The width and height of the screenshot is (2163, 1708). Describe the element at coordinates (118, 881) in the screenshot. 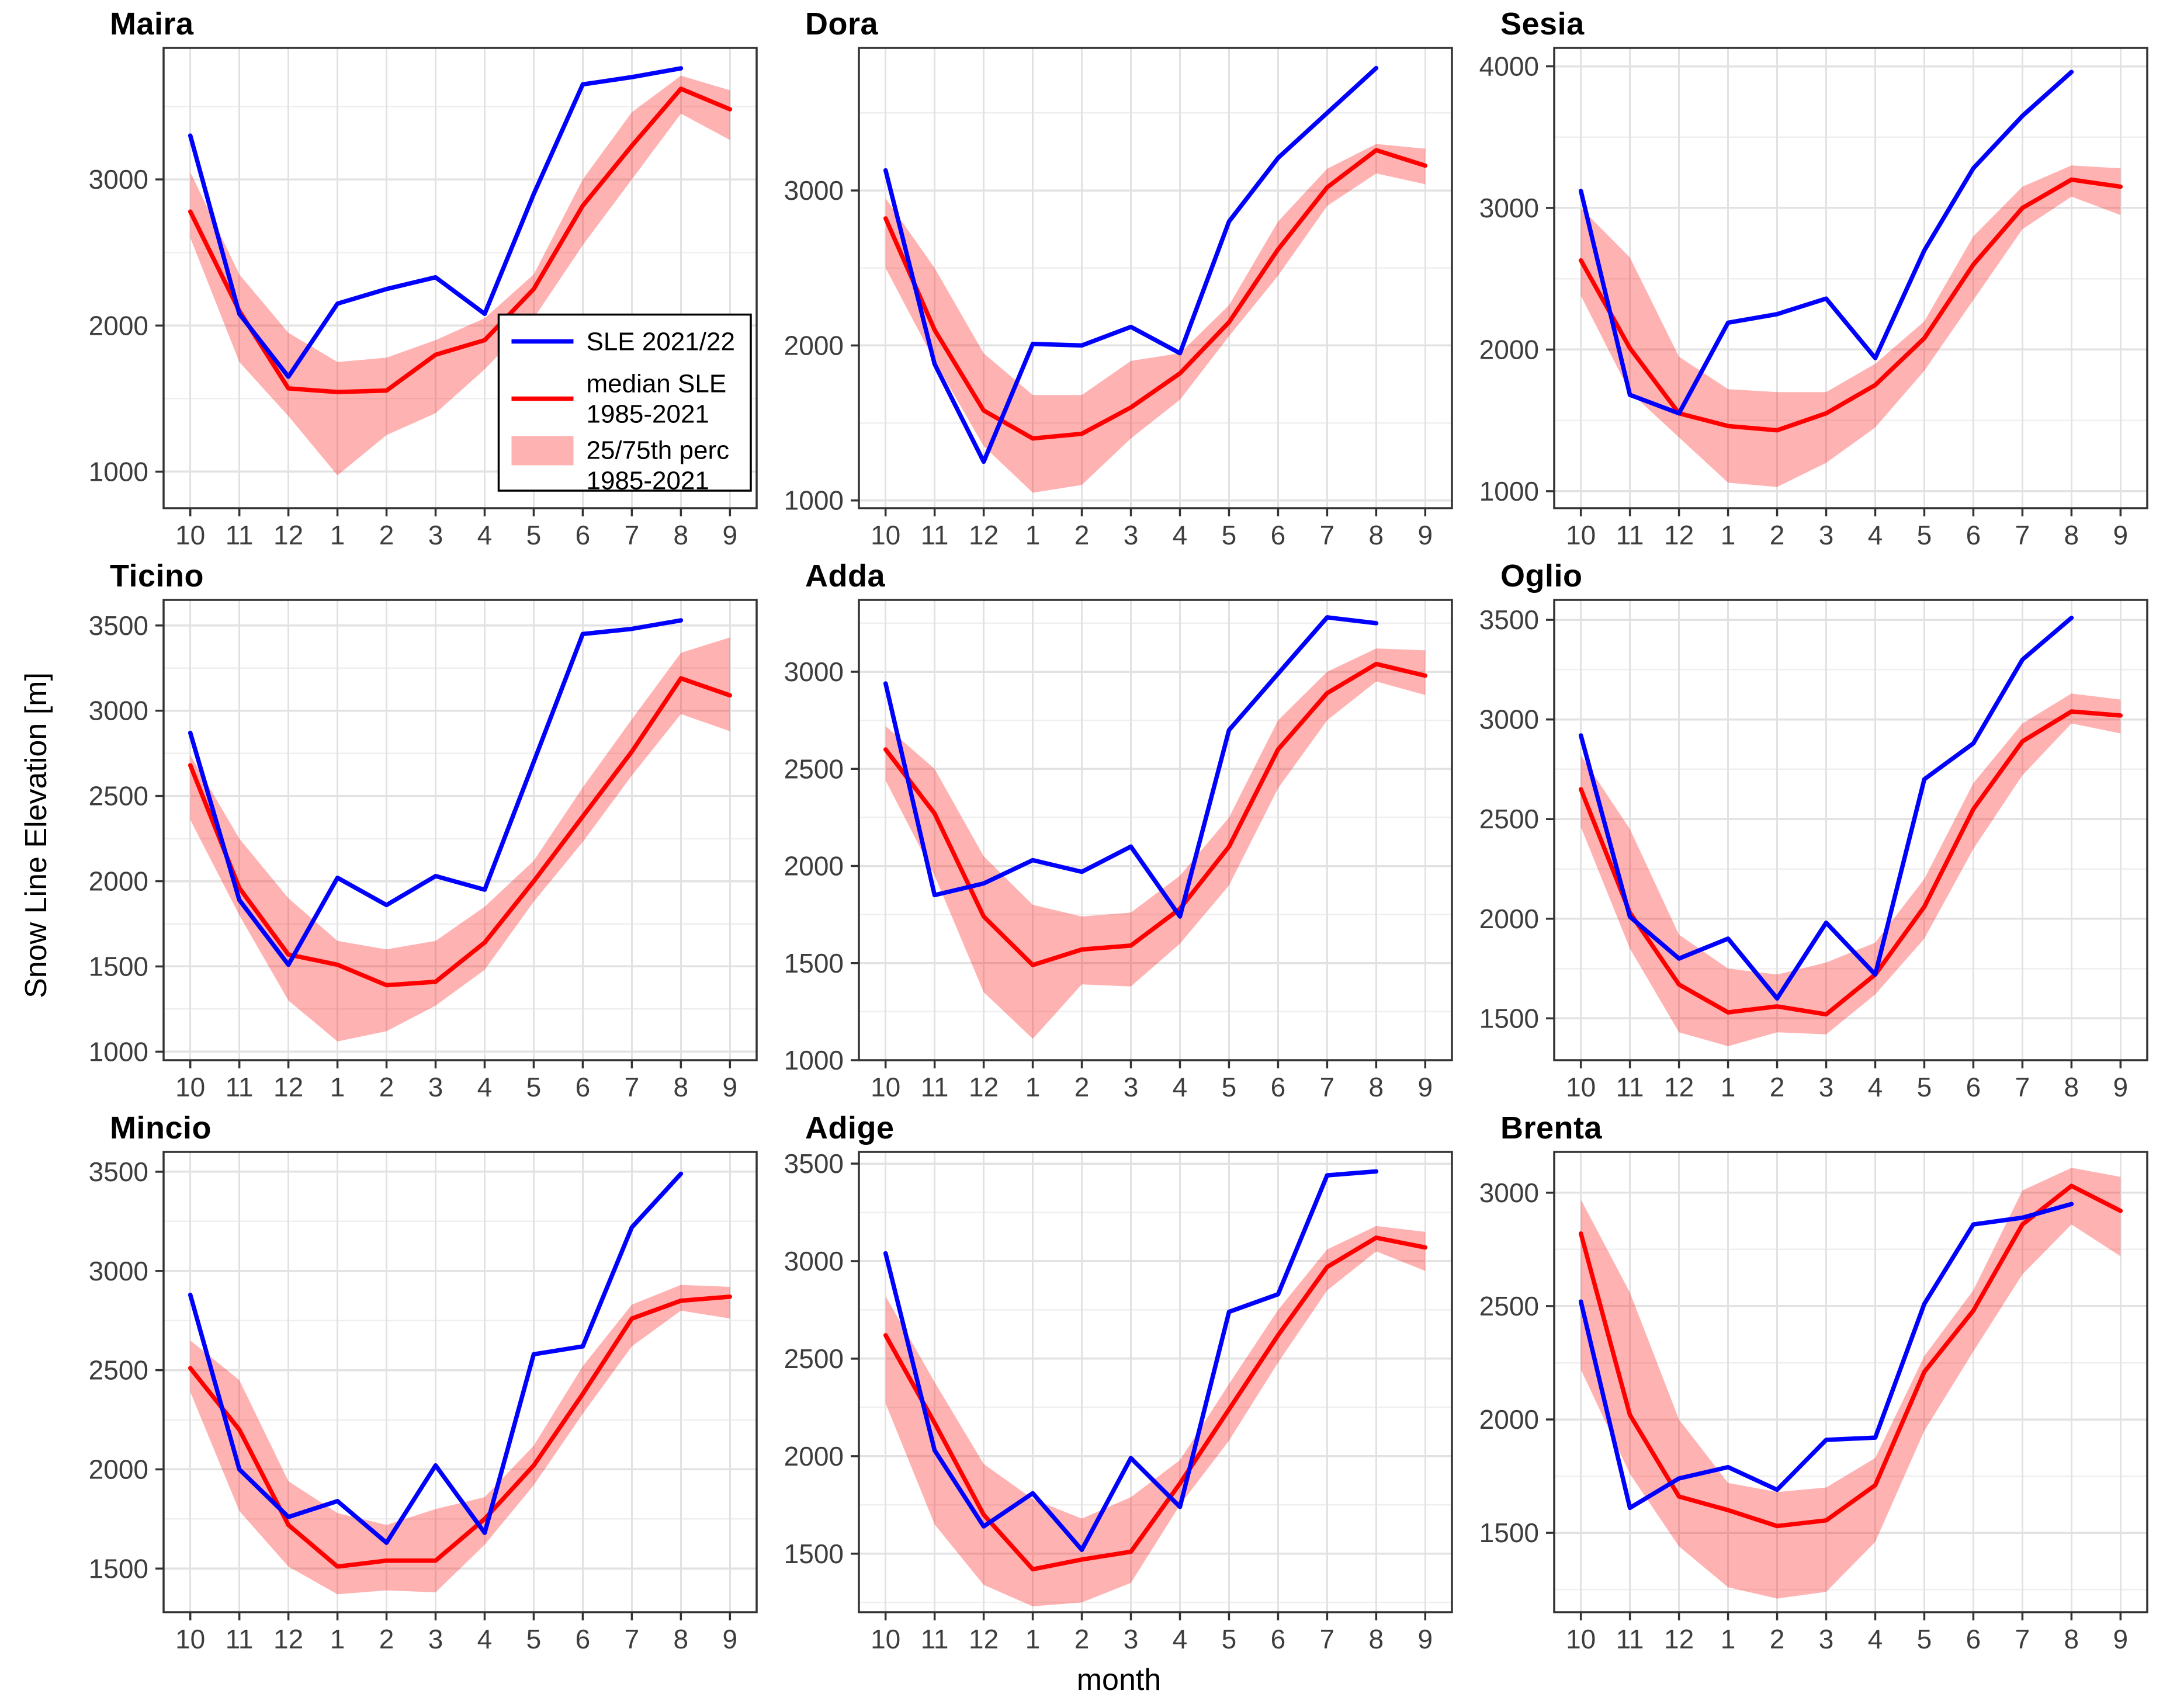

I see `y-tick-label: 2000` at that location.